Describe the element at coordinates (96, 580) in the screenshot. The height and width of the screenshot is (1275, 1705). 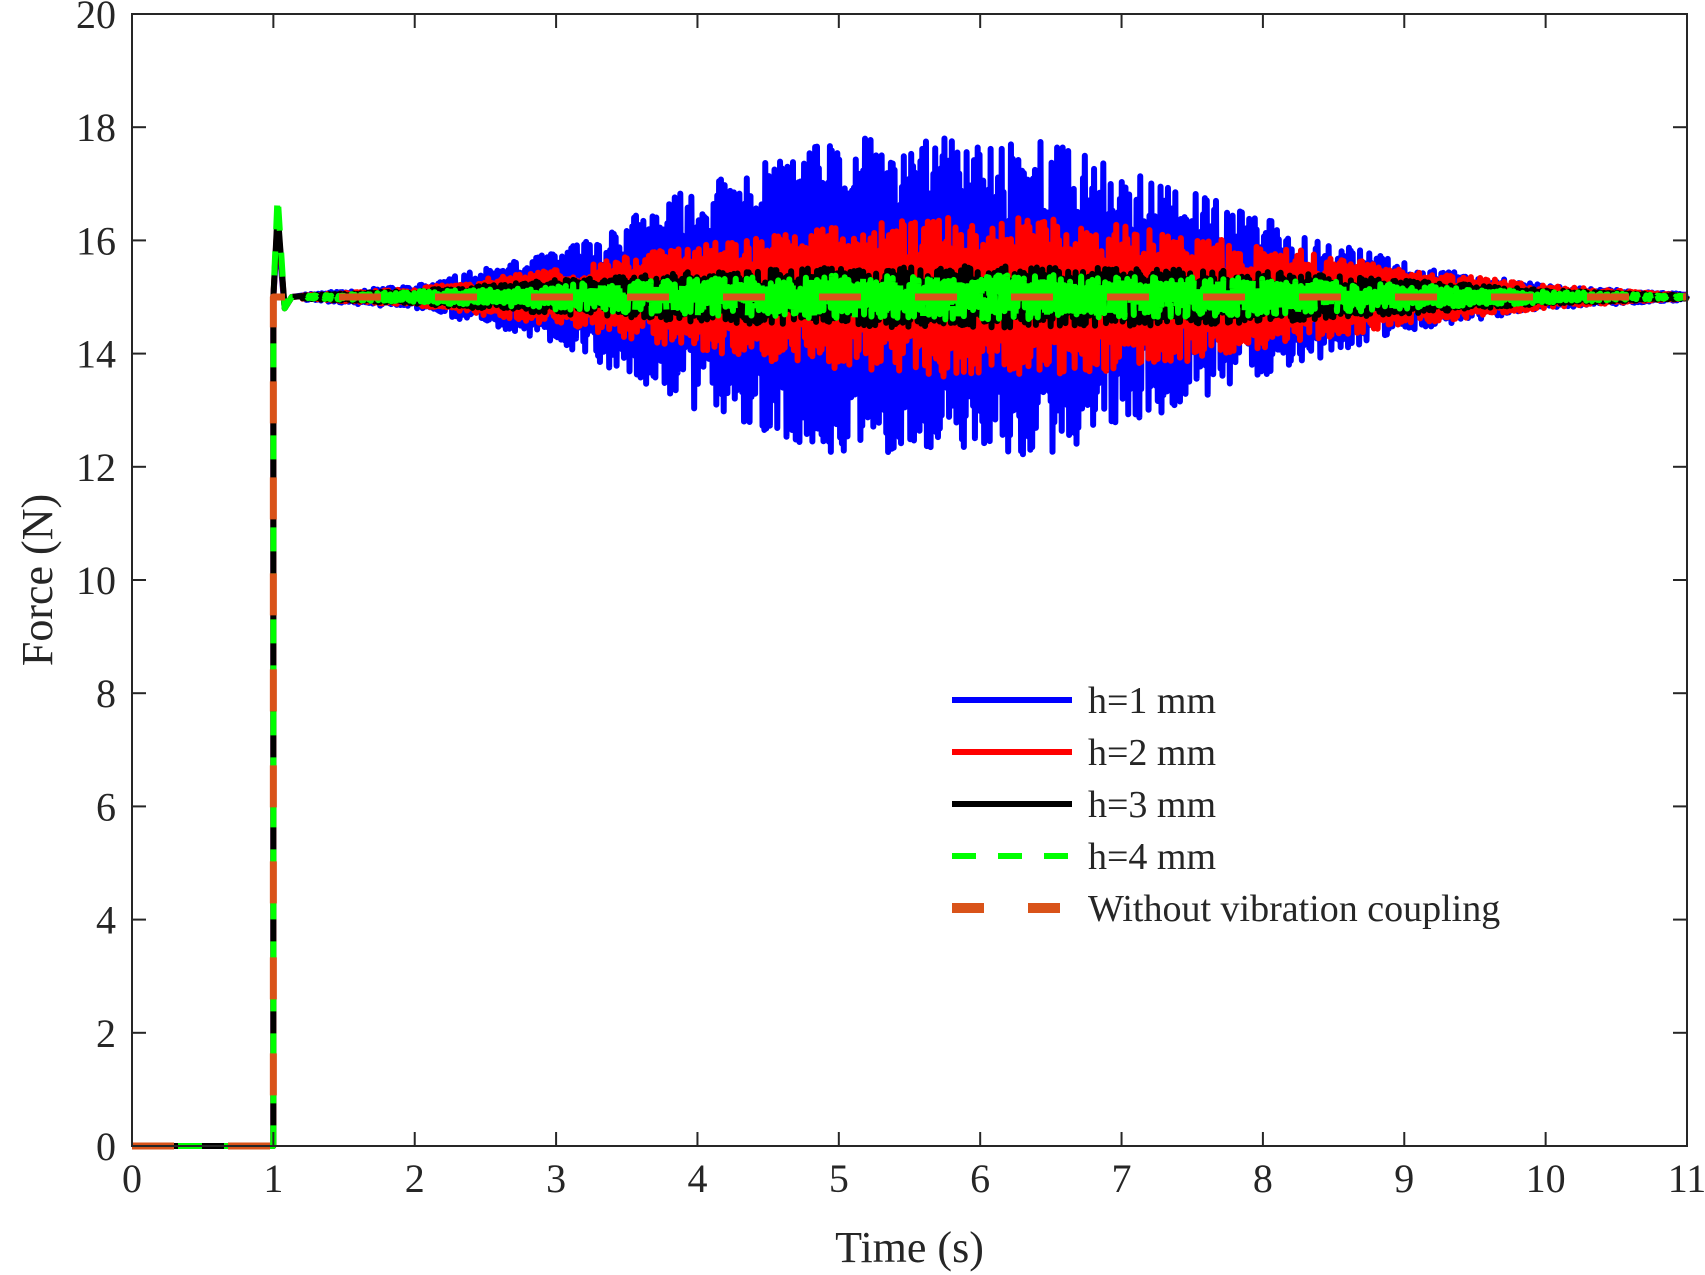
I see `y-tick-label: 10` at that location.